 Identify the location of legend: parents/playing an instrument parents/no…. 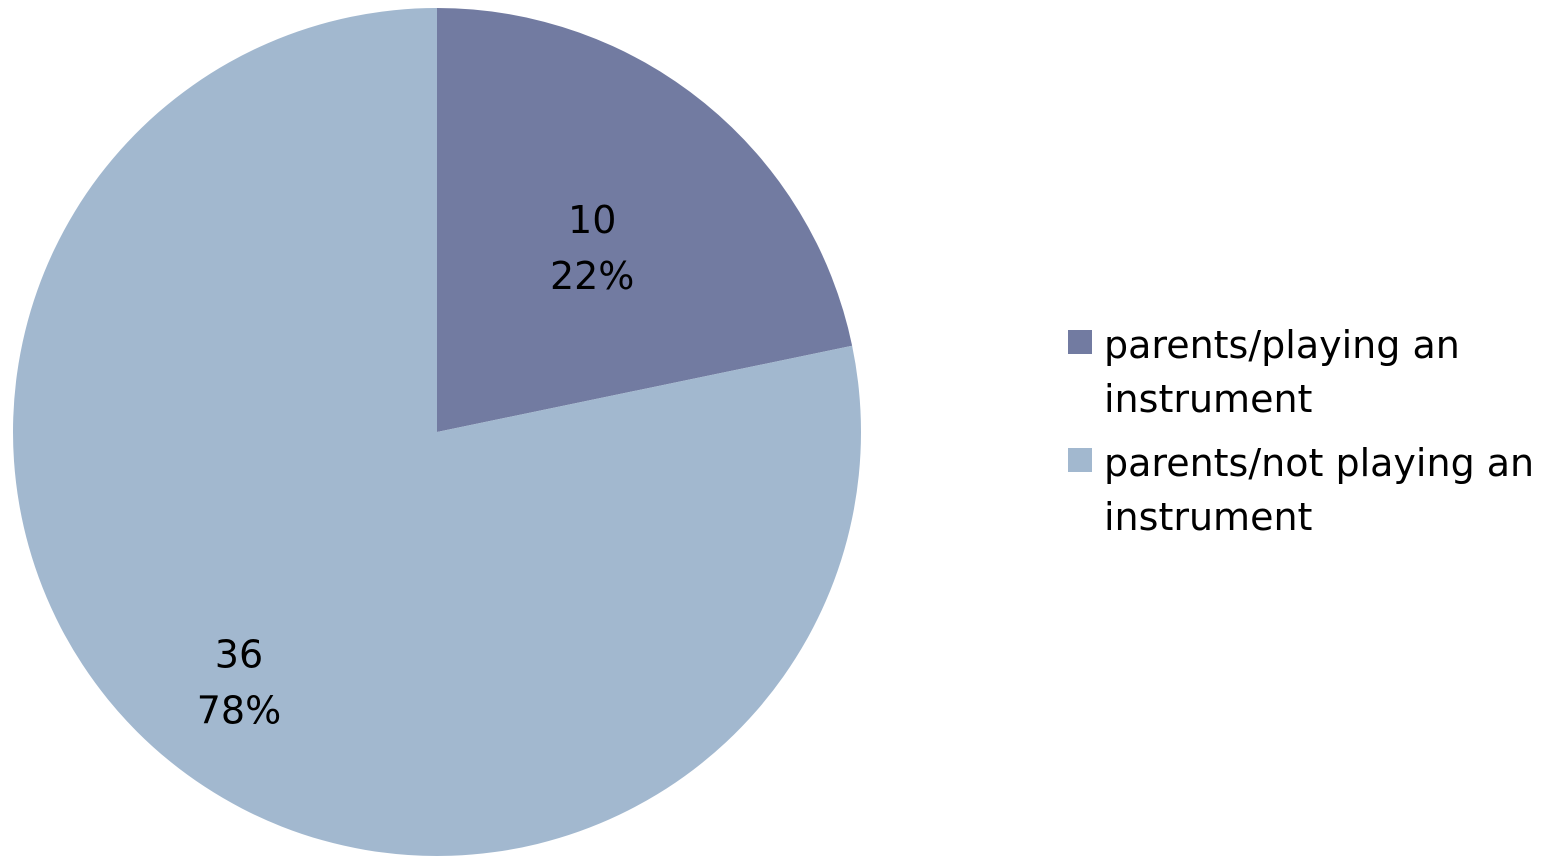
(1303, 436).